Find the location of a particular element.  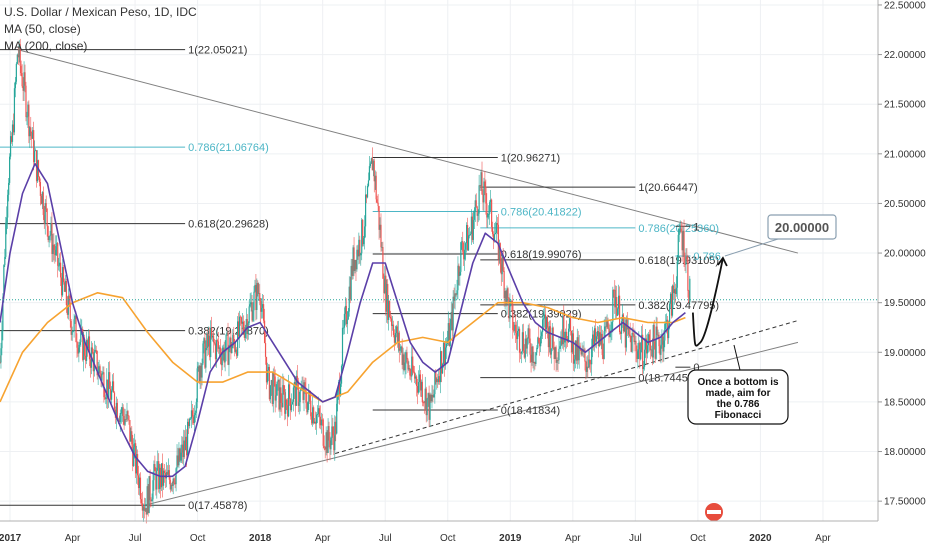

annotation-box is located at coordinates (738, 397).